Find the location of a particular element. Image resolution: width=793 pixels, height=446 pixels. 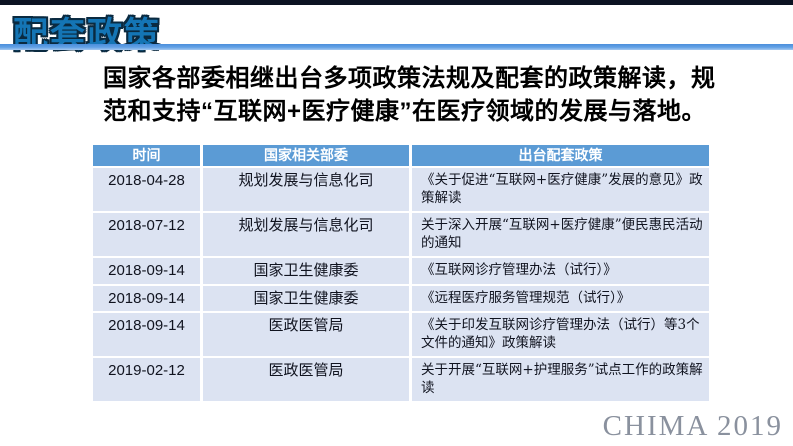

page-title: 配套政策 is located at coordinates (87, 35).